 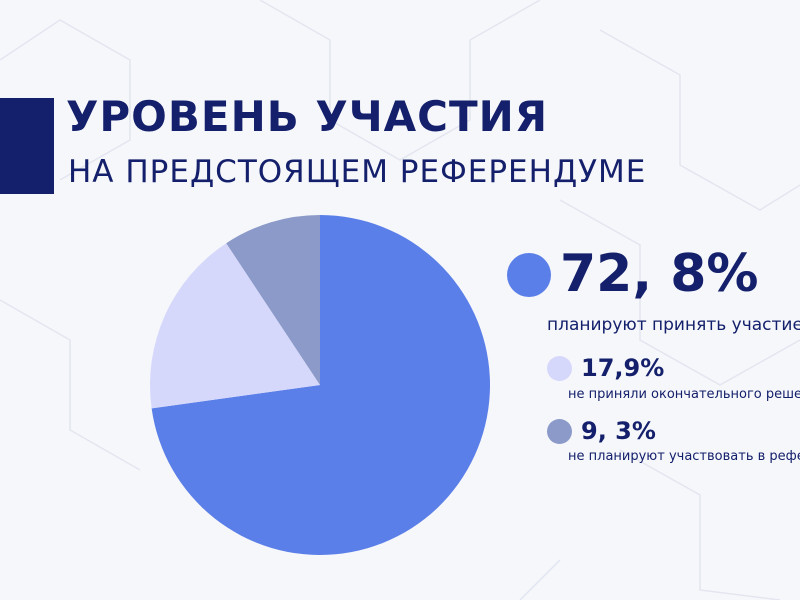 I want to click on legend-dot-undecided, so click(x=559, y=368).